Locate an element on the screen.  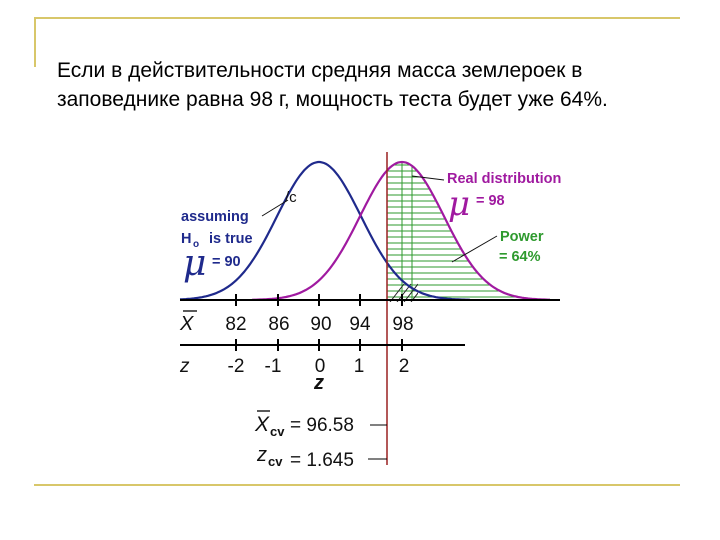
curve-annotation: /c is located at coordinates (291, 197).